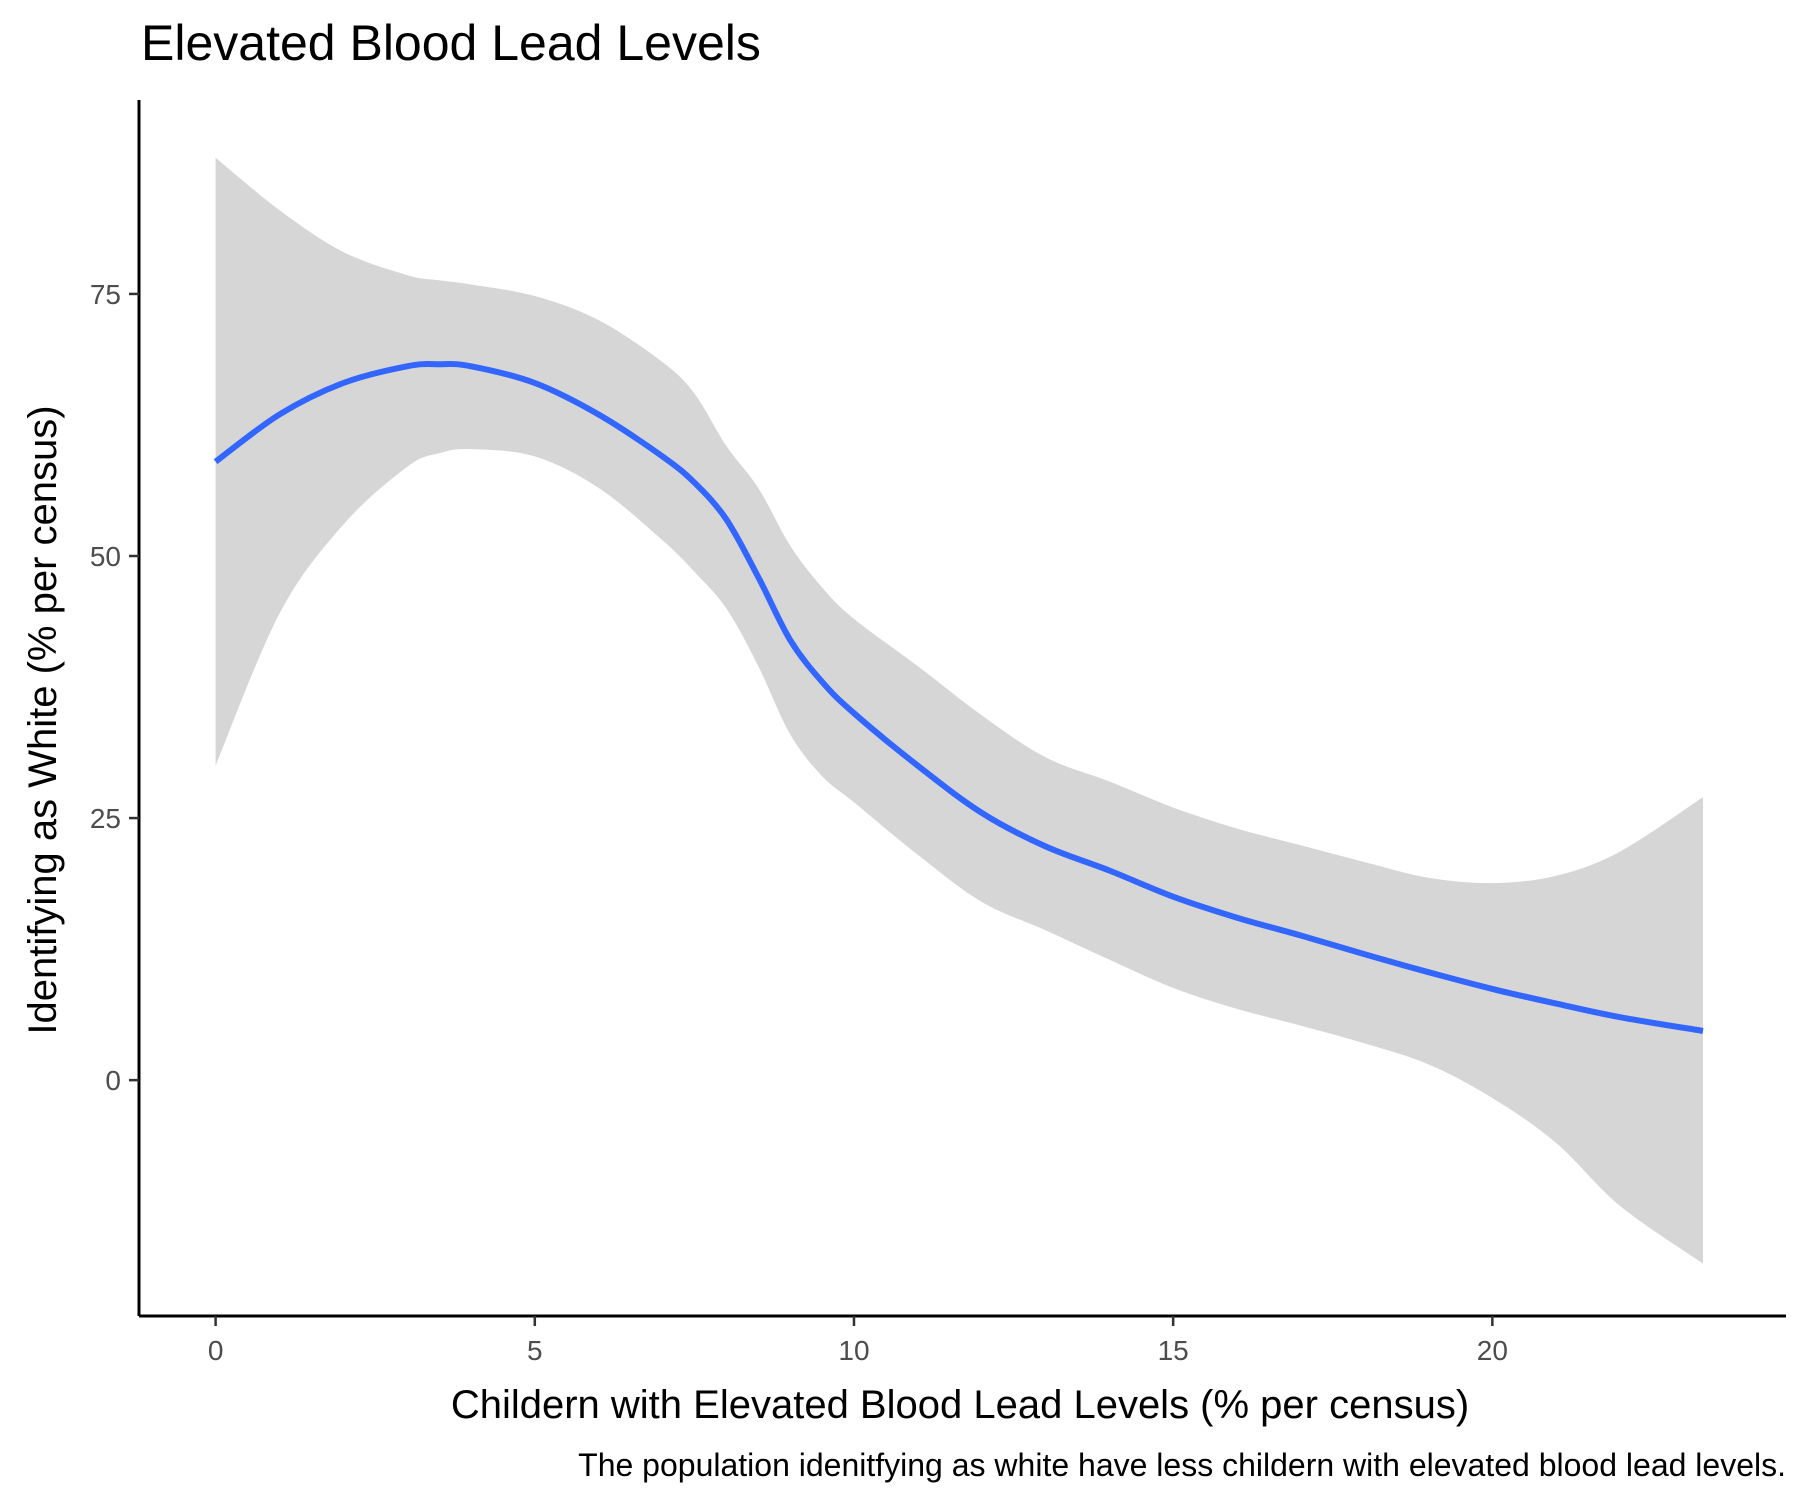  Describe the element at coordinates (105, 556) in the screenshot. I see `y-tick-label: 50` at that location.